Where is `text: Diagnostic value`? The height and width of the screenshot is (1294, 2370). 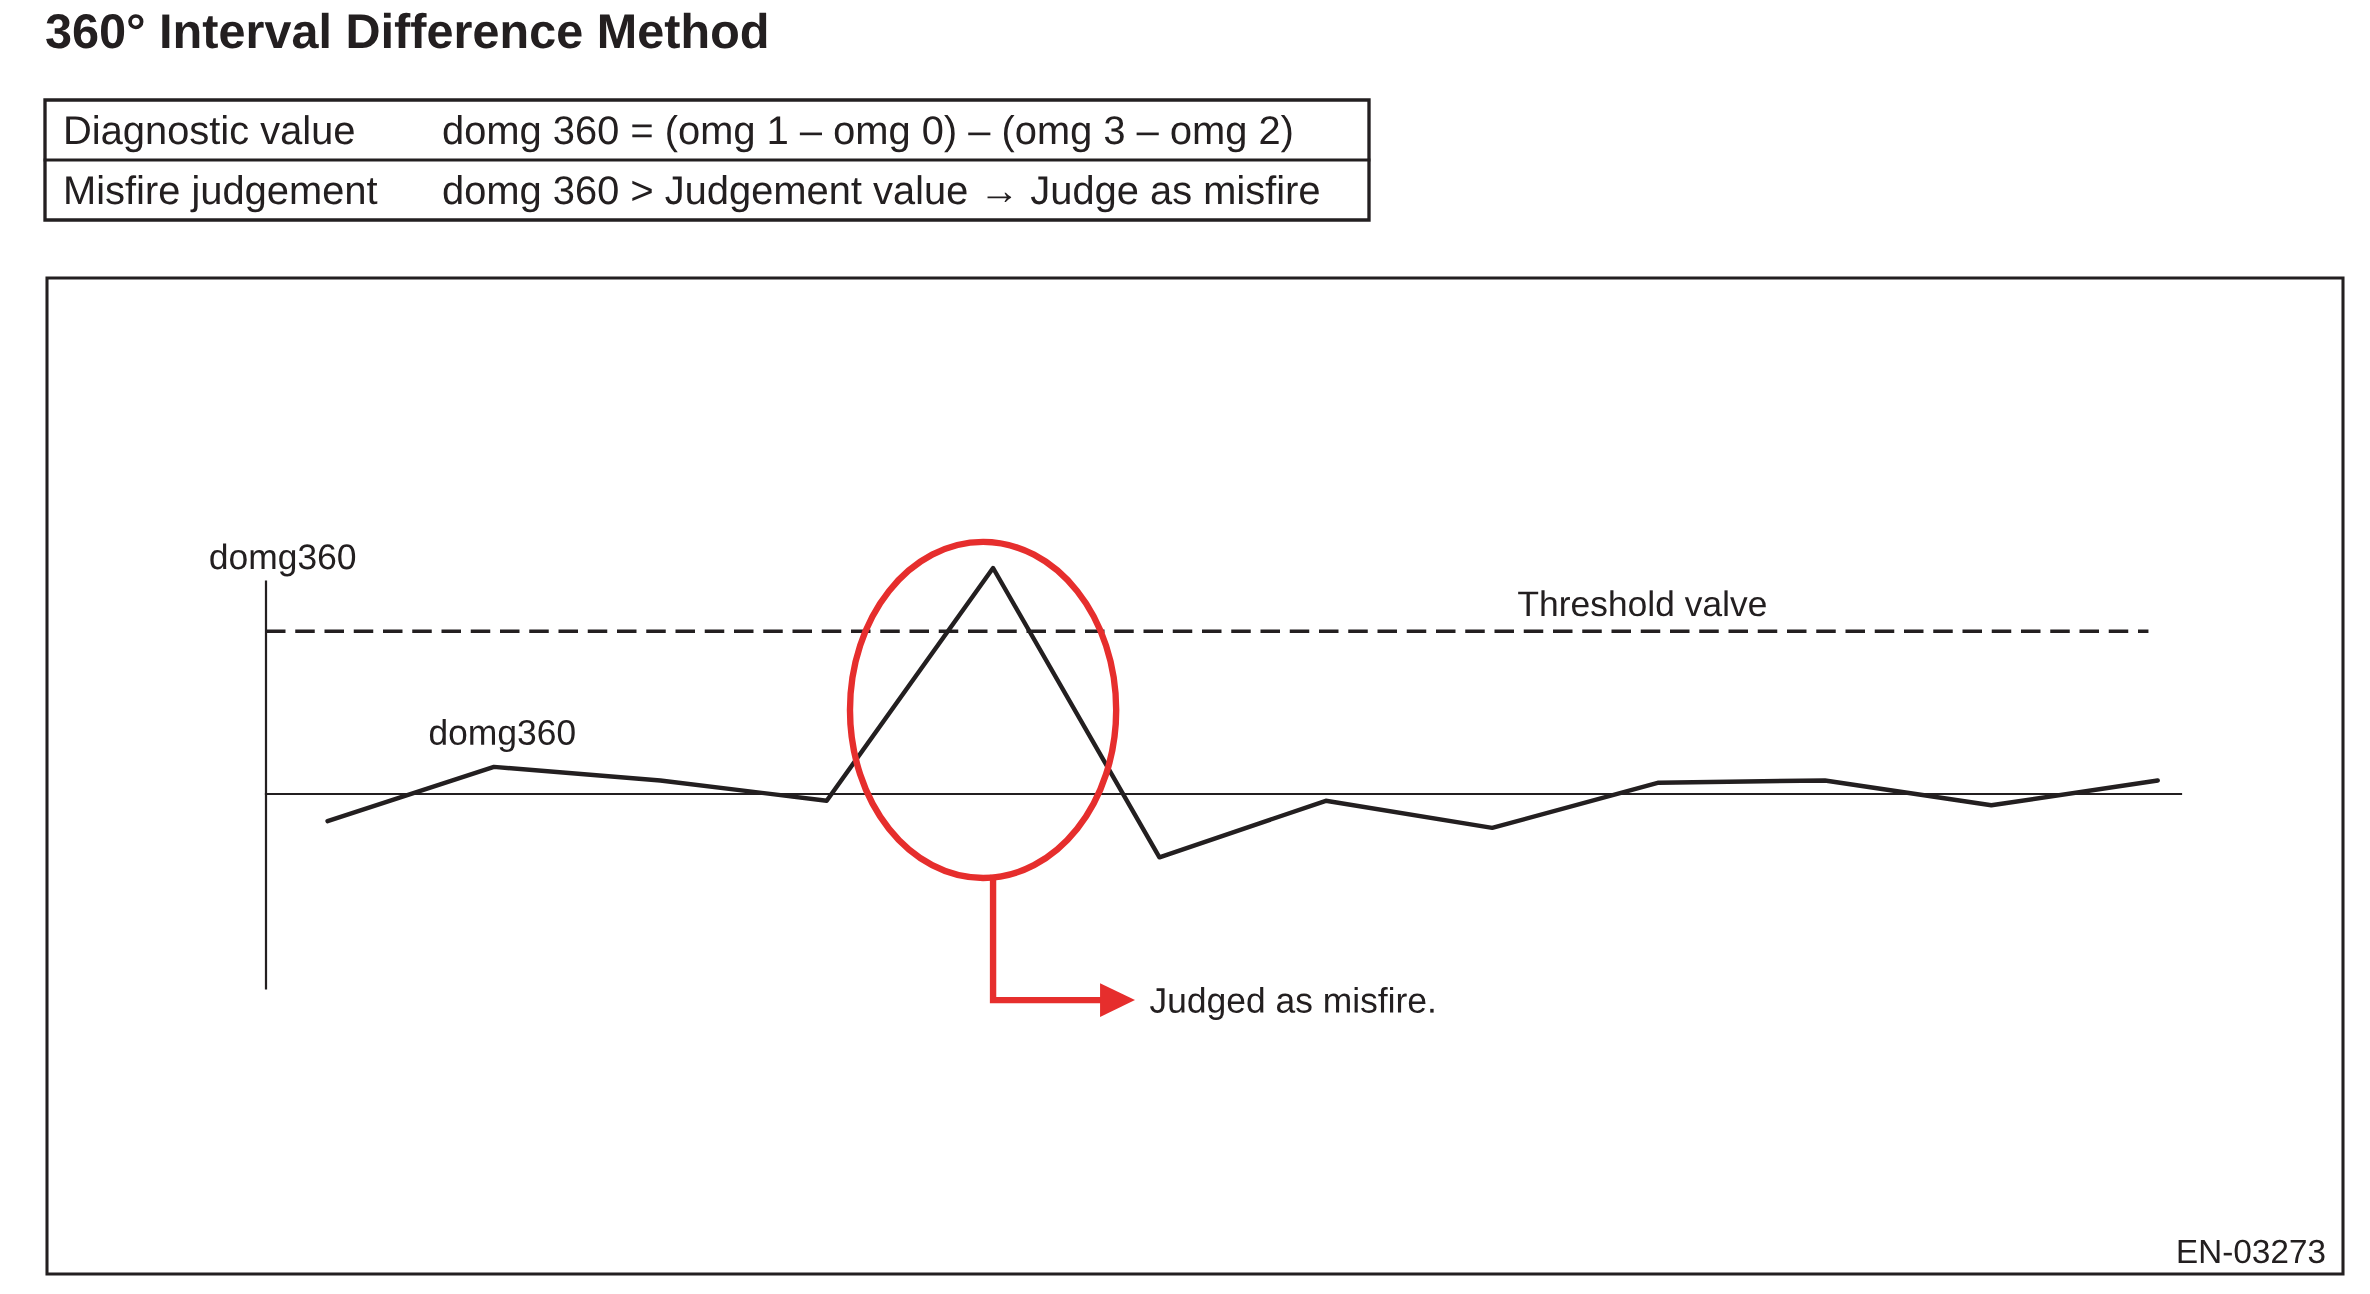
text: Diagnostic value is located at coordinates (210, 134).